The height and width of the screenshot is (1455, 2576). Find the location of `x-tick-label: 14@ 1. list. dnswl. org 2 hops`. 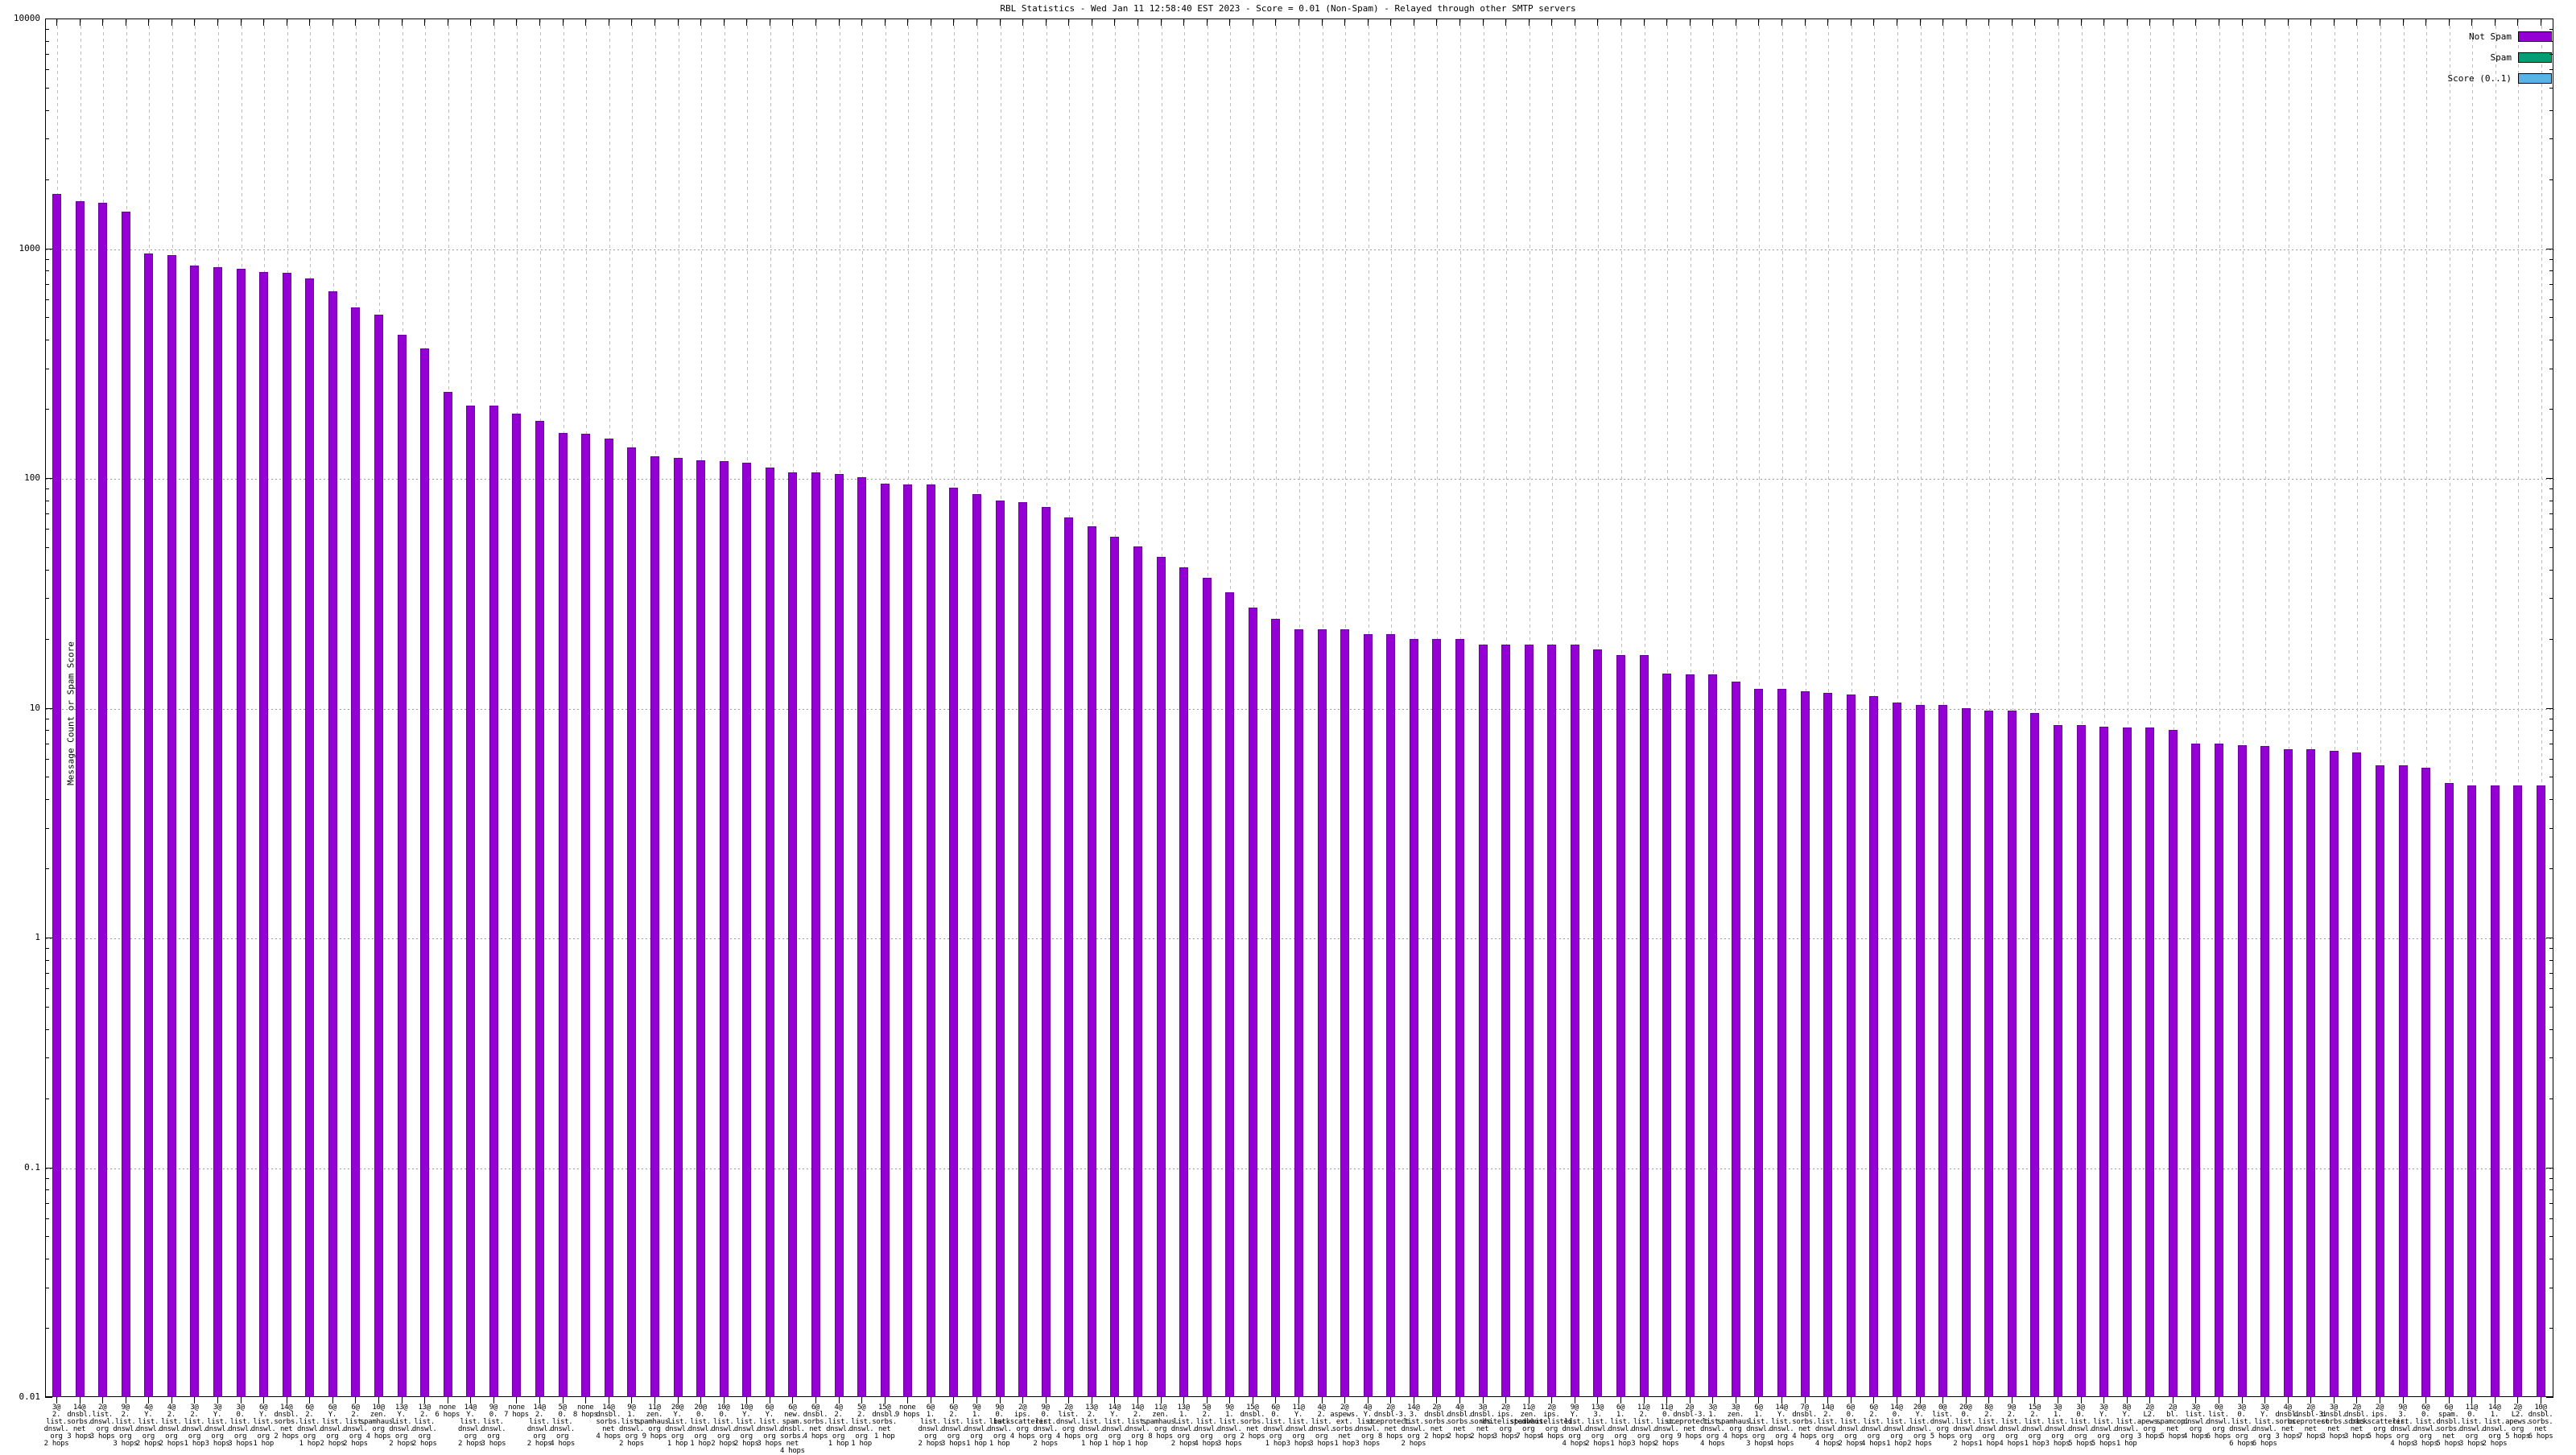

x-tick-label: 14@ 1. list. dnswl. org 2 hops is located at coordinates (2495, 1425).